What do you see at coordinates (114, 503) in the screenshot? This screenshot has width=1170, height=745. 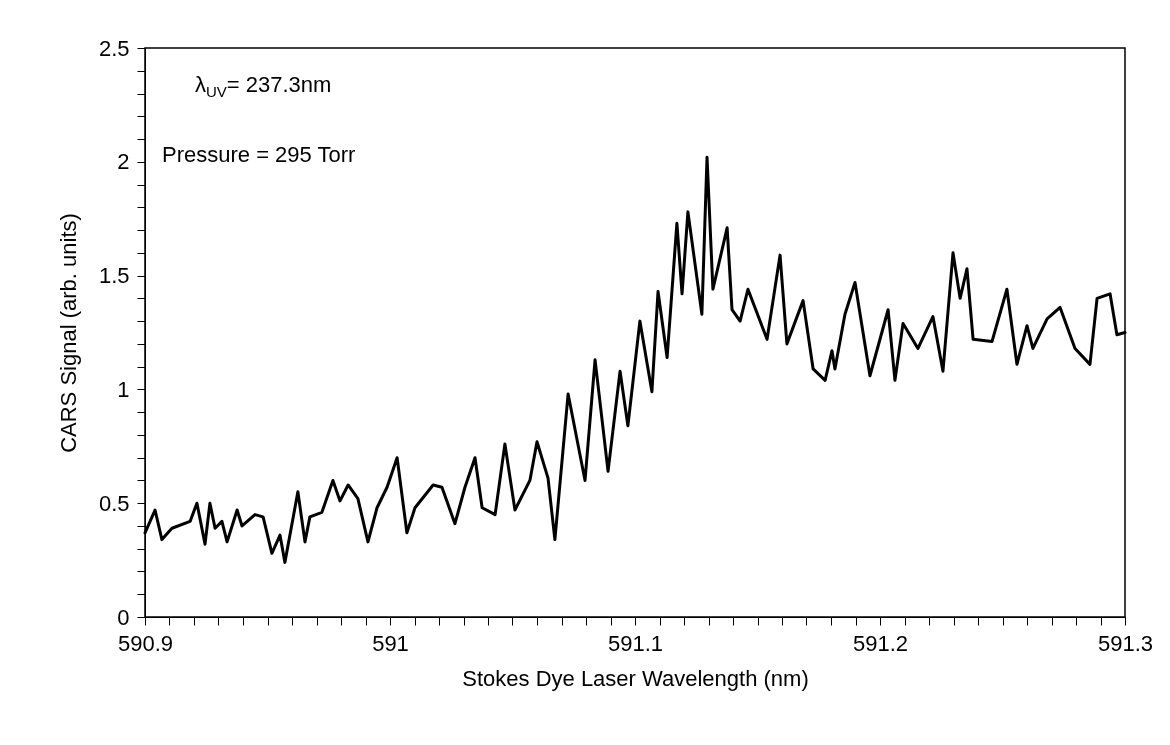 I see `y-tick-label: 0.5` at bounding box center [114, 503].